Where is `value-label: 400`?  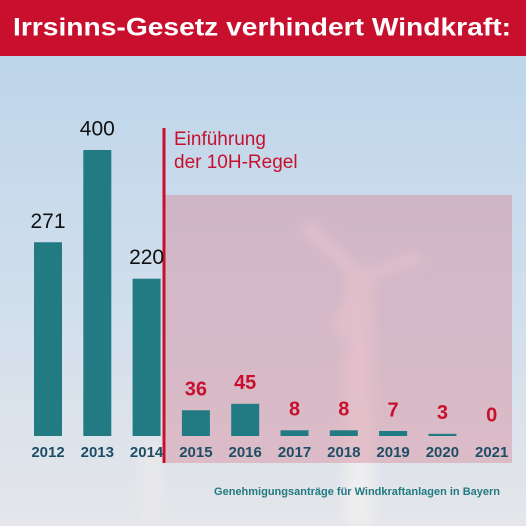
value-label: 400 is located at coordinates (97, 129).